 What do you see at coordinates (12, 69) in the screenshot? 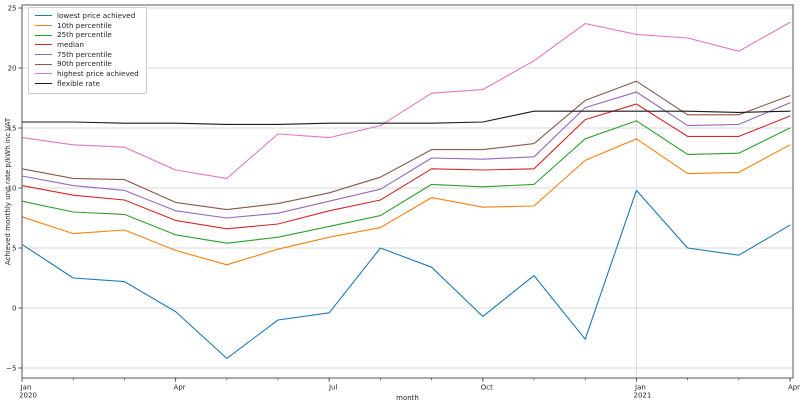
I see `y-tick-label: 20` at bounding box center [12, 69].